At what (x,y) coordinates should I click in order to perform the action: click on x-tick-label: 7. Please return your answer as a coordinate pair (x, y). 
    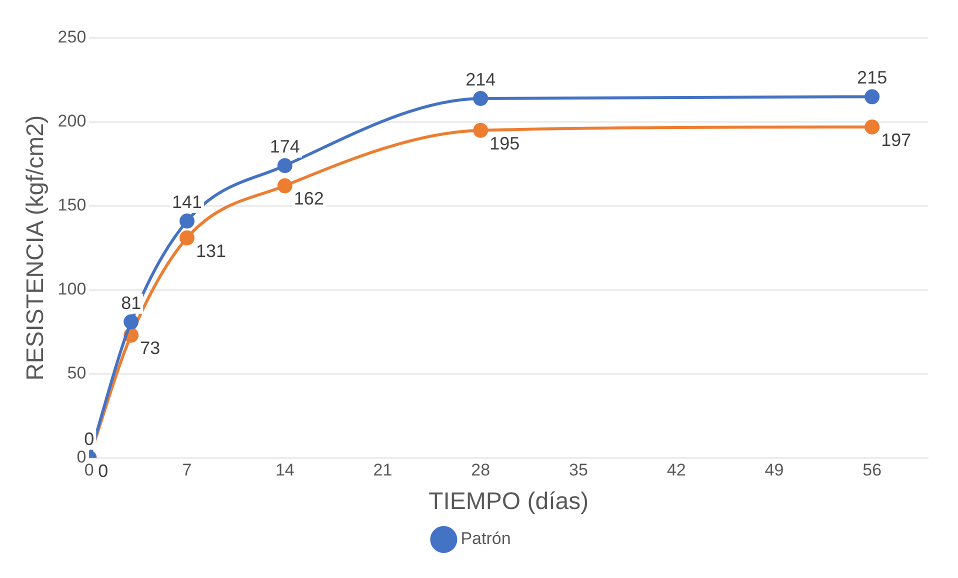
    Looking at the image, I should click on (187, 470).